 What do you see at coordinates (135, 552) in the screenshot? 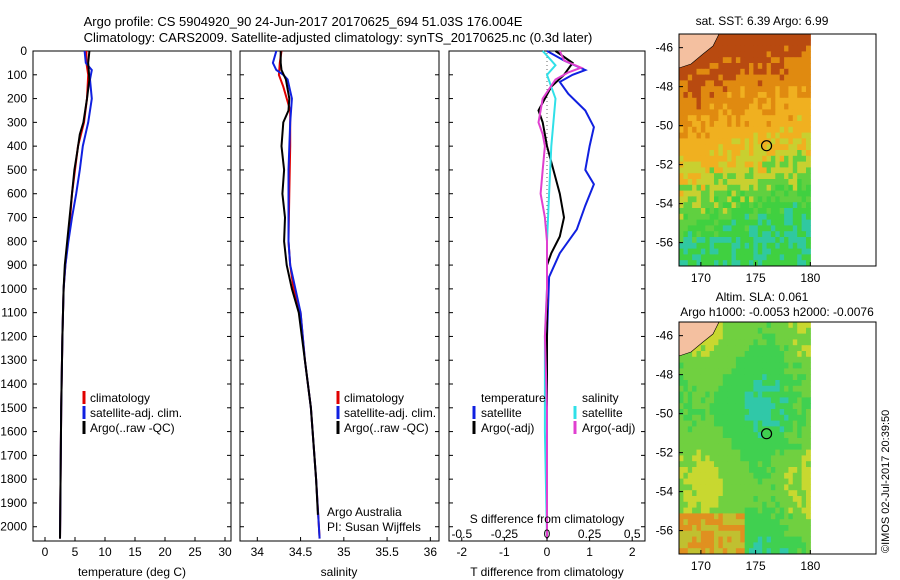
I see `x-tick-label: 15` at bounding box center [135, 552].